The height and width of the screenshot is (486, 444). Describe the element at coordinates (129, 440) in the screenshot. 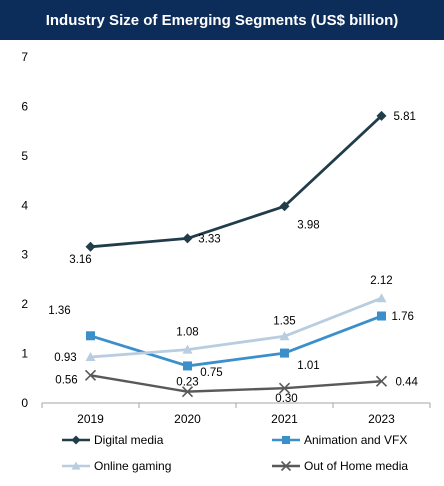

I see `legend-label: Digital media` at that location.